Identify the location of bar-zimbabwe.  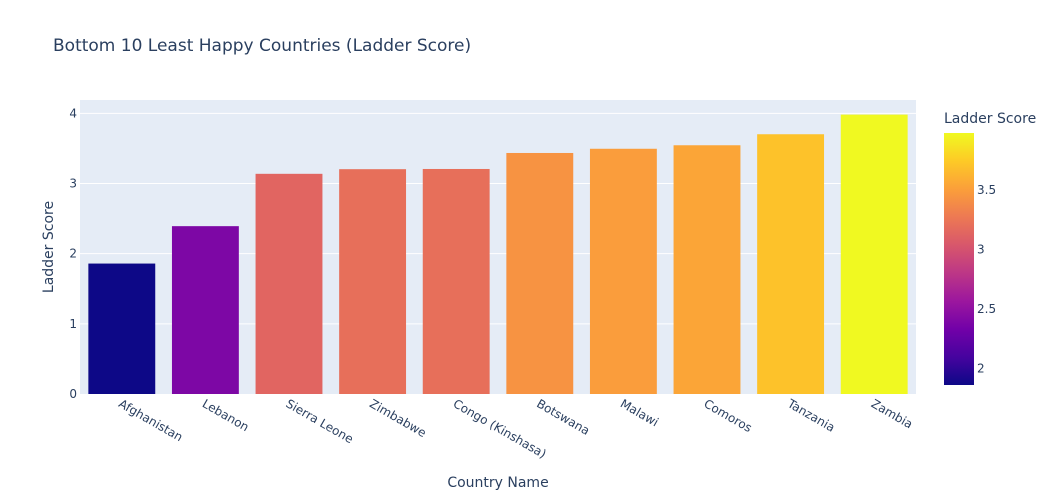
(373, 281).